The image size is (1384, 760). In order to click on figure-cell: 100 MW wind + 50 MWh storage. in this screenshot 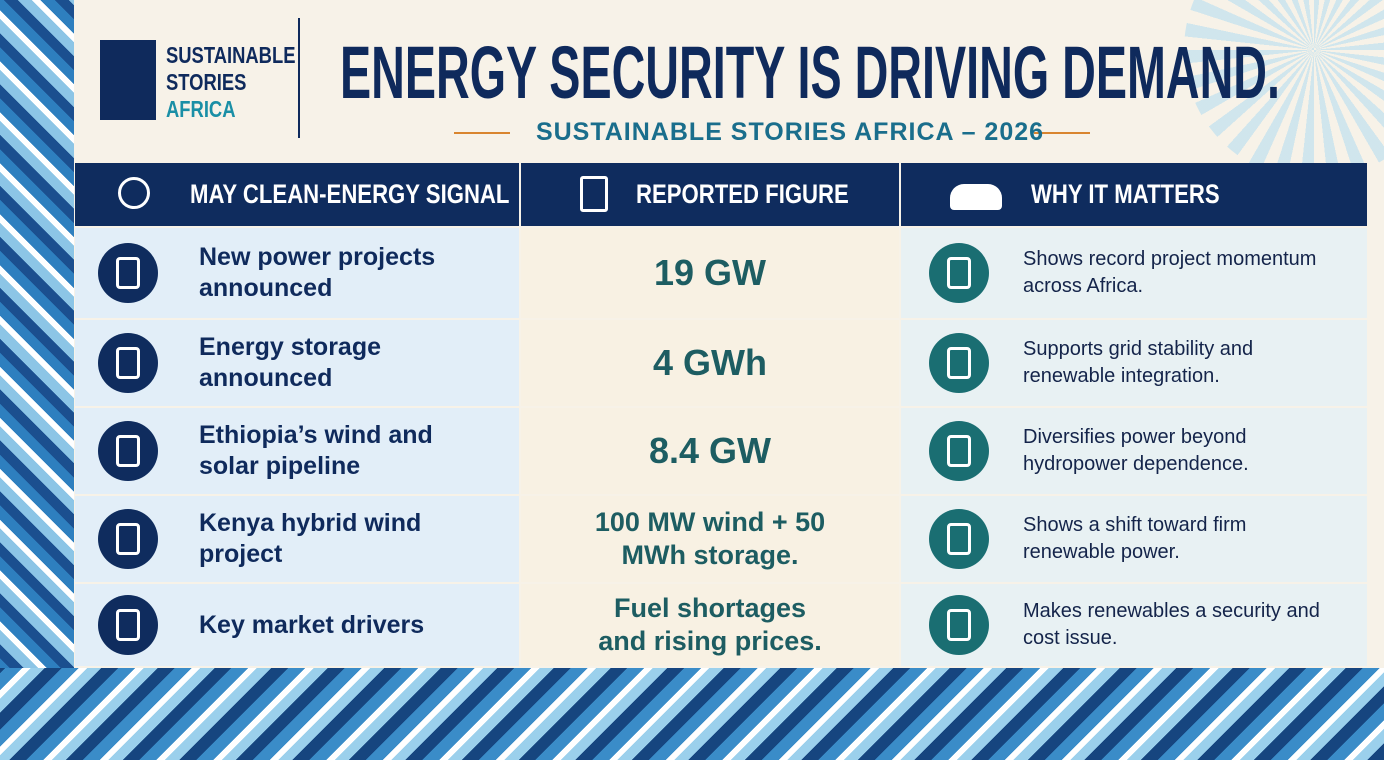, I will do `click(710, 539)`.